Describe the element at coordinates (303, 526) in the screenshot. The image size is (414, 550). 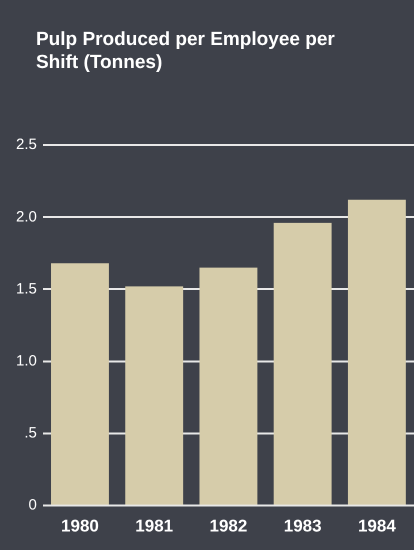
I see `x-tick-label: 1983` at that location.